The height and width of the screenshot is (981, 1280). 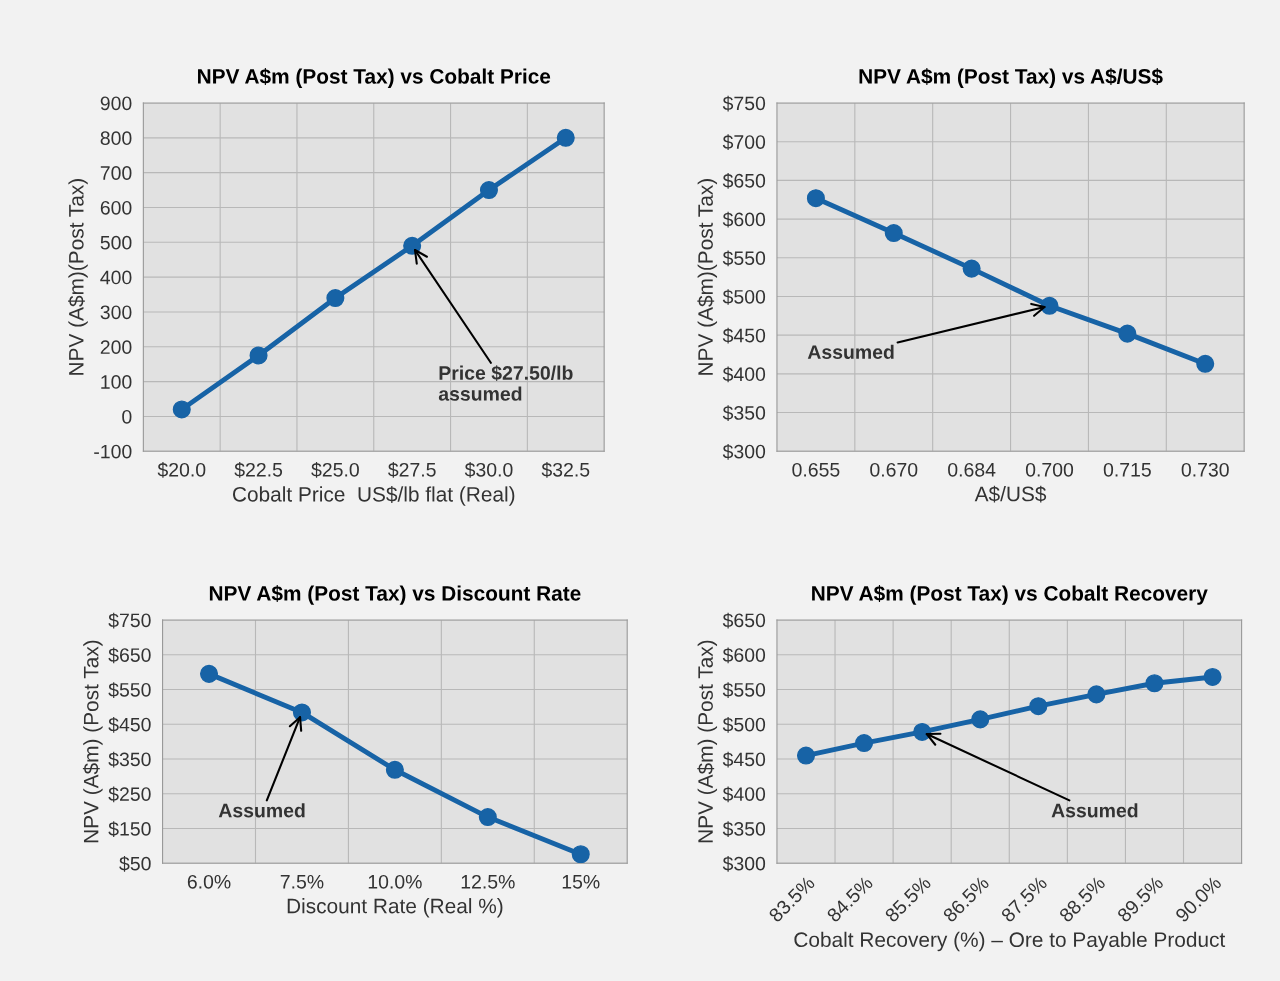 What do you see at coordinates (116, 173) in the screenshot?
I see `y-tick-label: 700` at bounding box center [116, 173].